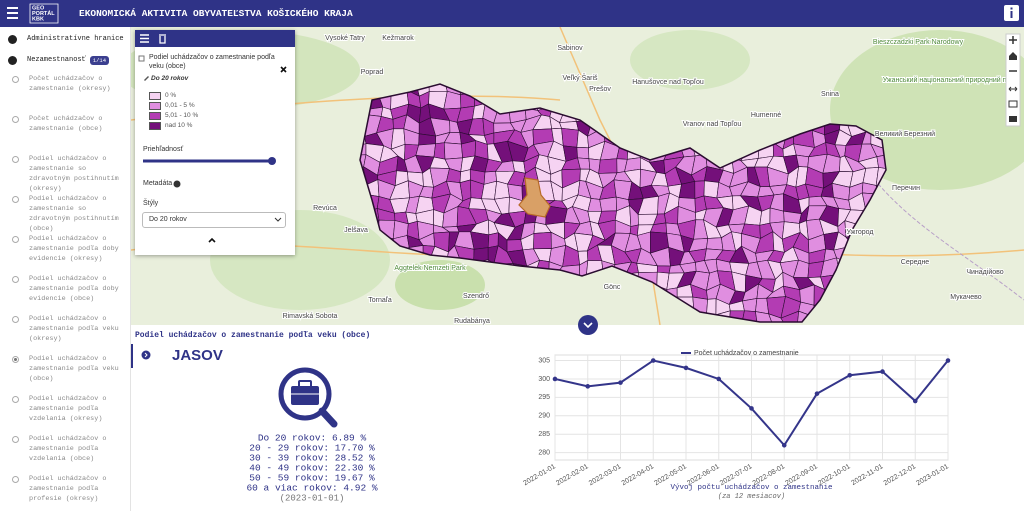  I want to click on home, so click(1013, 56).